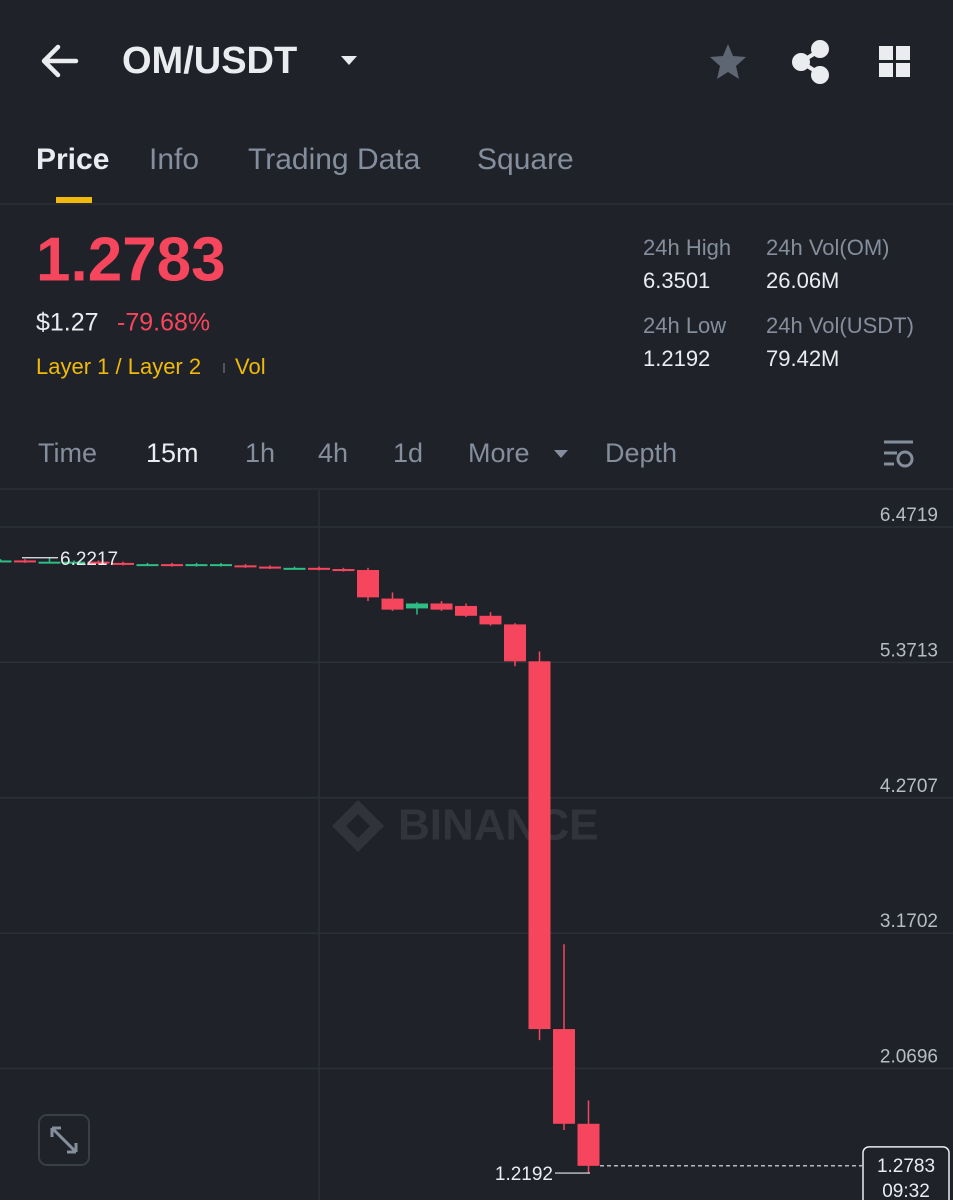  I want to click on tag-vol: Vol, so click(250, 366).